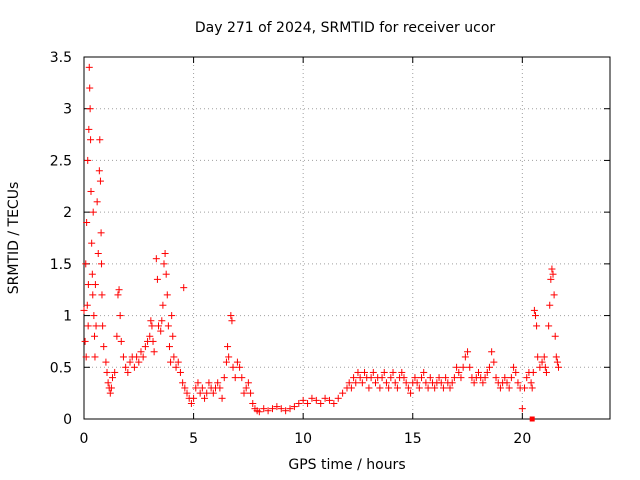 This screenshot has height=480, width=640. Describe the element at coordinates (61, 161) in the screenshot. I see `y-tick-label: 2.5` at that location.